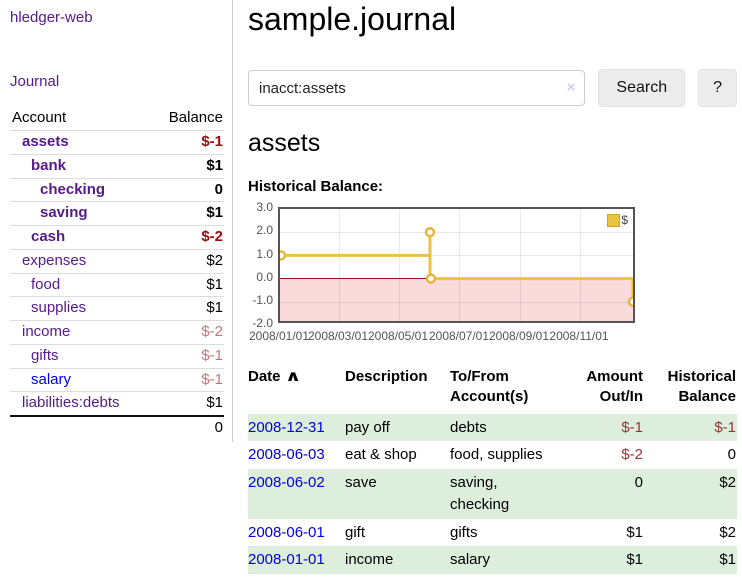 The image size is (742, 582). I want to click on description-column-header: Description, so click(386, 376).